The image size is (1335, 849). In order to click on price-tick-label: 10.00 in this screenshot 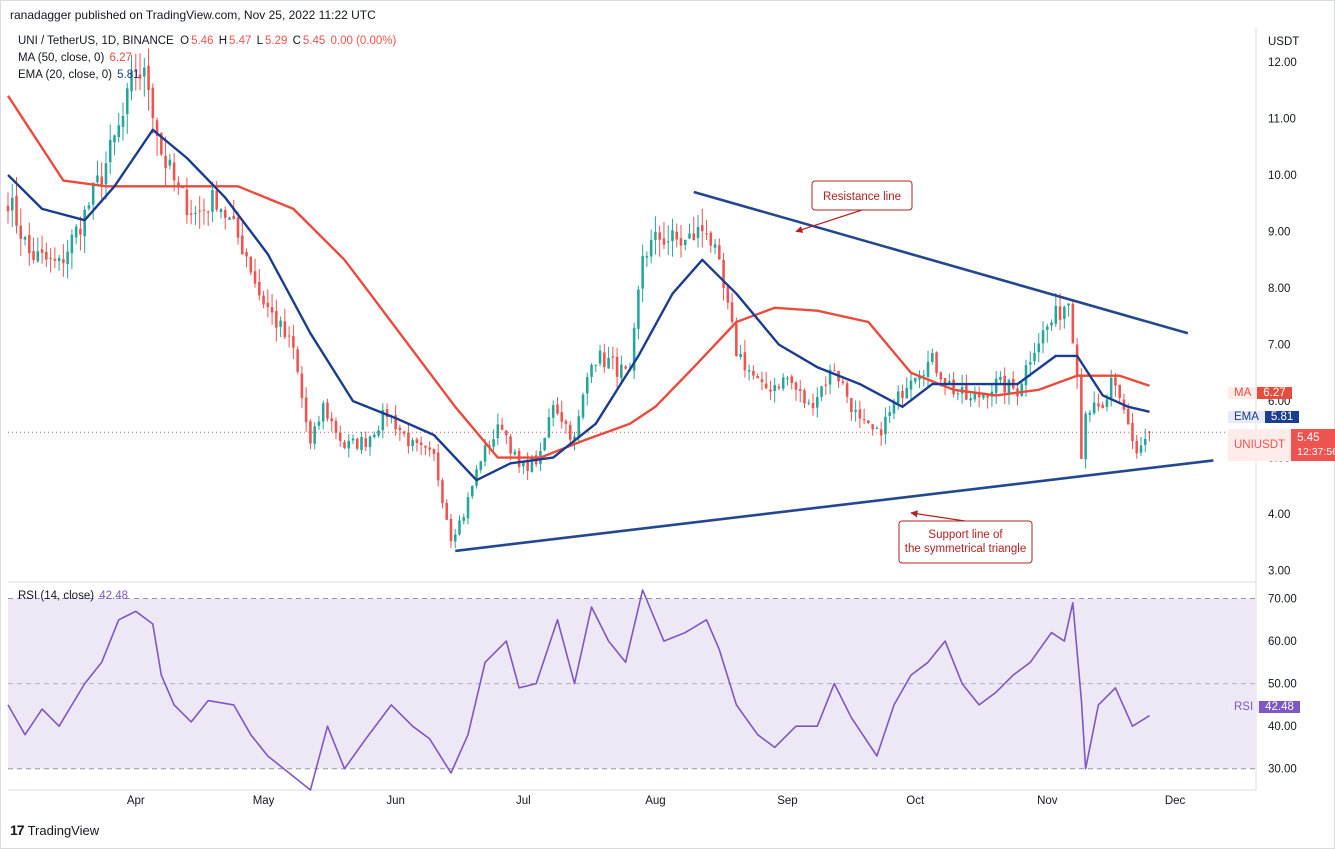, I will do `click(1282, 176)`.